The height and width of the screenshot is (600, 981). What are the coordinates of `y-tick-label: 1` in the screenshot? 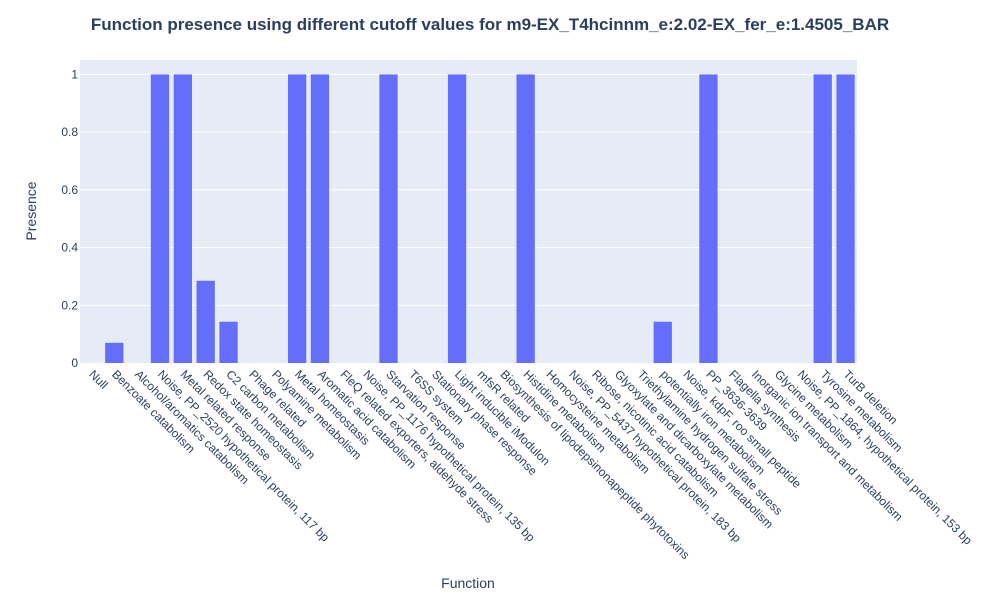 It's located at (74, 74).